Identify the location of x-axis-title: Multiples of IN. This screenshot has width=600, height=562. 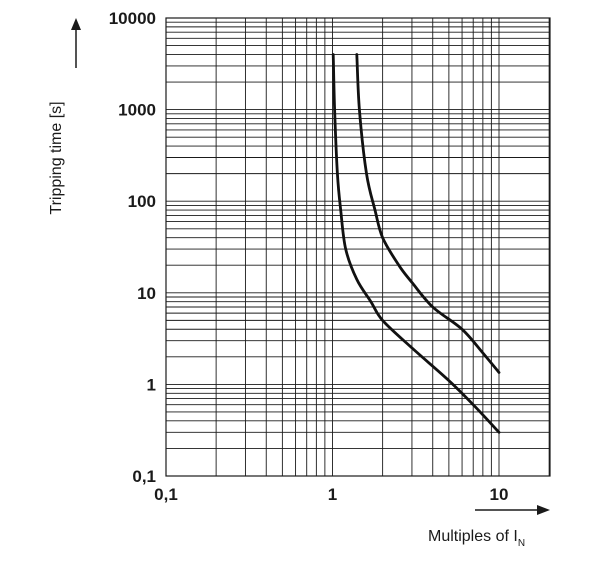
(476, 538).